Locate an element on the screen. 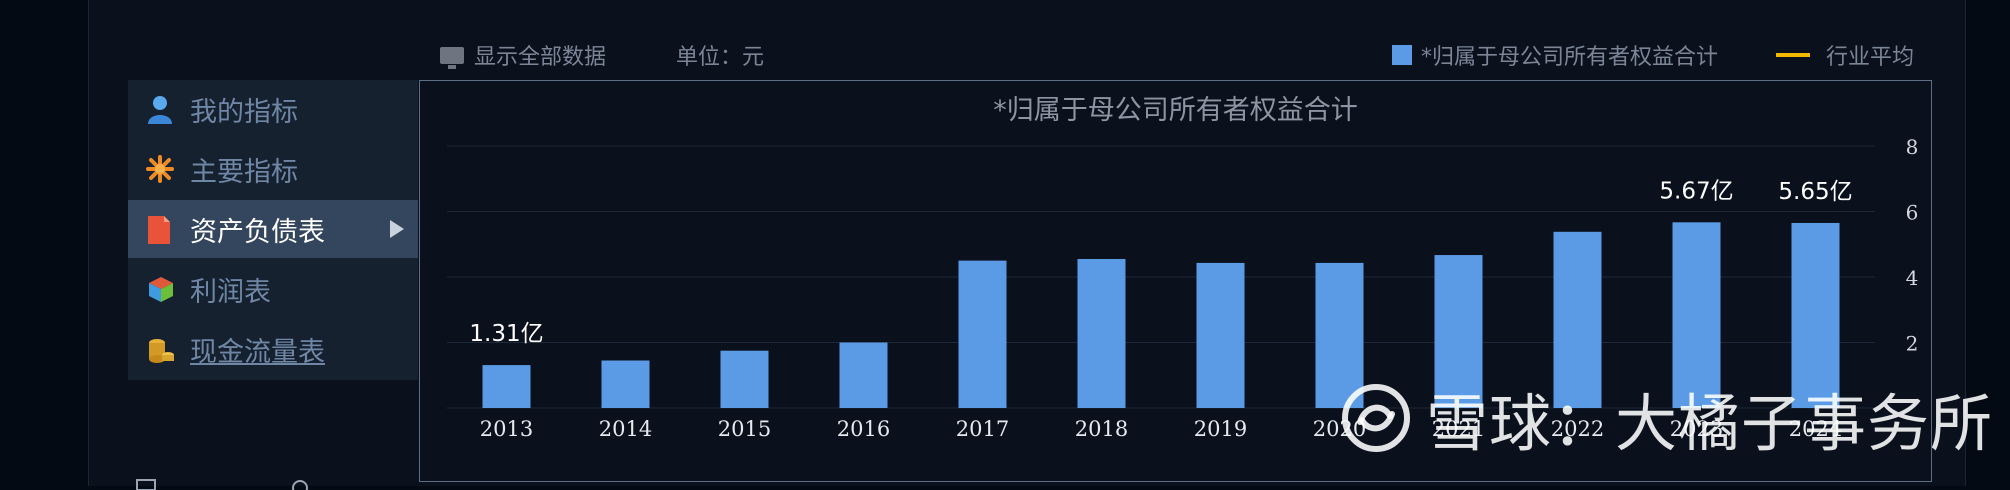  watermark: 雪球：大橘子事务所 is located at coordinates (1666, 419).